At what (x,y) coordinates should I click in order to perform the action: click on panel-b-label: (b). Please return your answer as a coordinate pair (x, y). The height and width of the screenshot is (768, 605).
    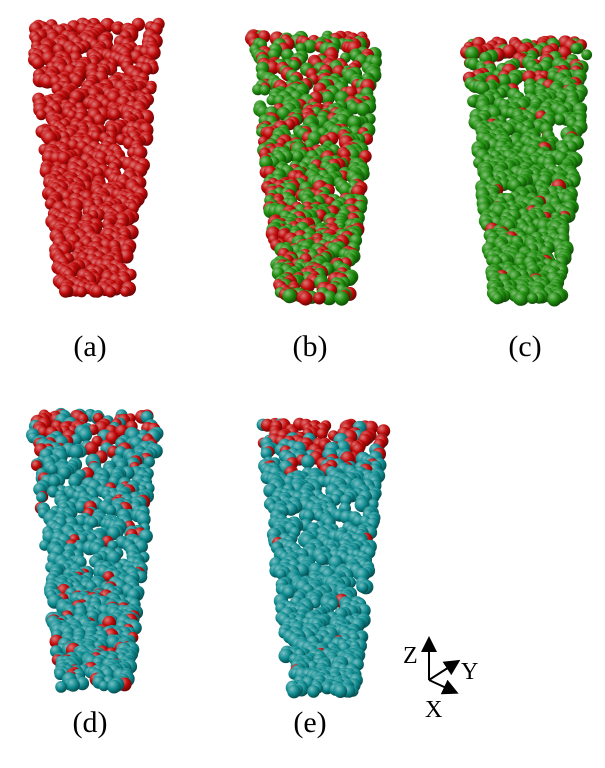
    Looking at the image, I should click on (310, 346).